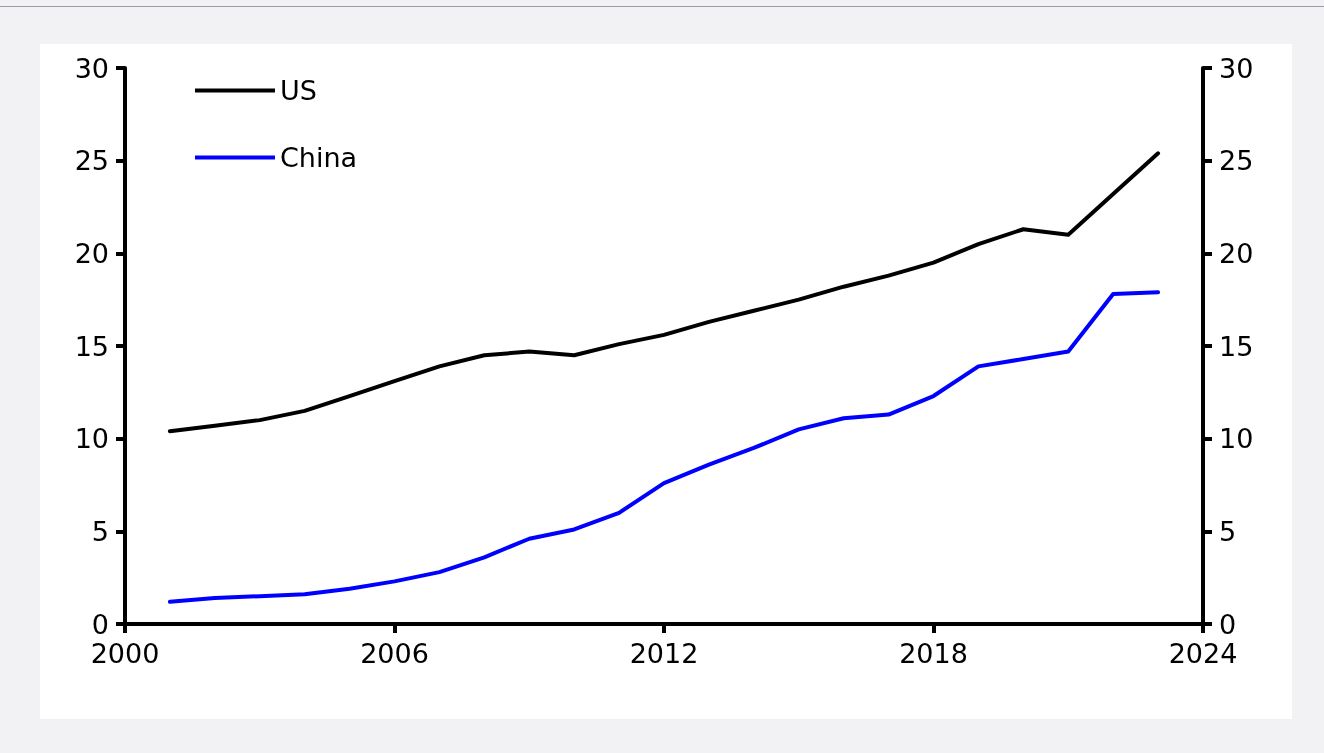 The image size is (1324, 753). Describe the element at coordinates (1236, 68) in the screenshot. I see `y2-tick-label: 30` at that location.